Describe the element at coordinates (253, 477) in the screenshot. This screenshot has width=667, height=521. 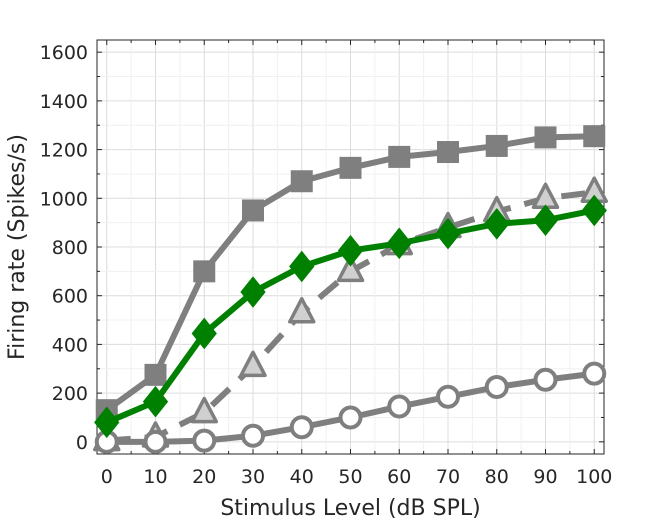
I see `x-tick-label: 30` at that location.